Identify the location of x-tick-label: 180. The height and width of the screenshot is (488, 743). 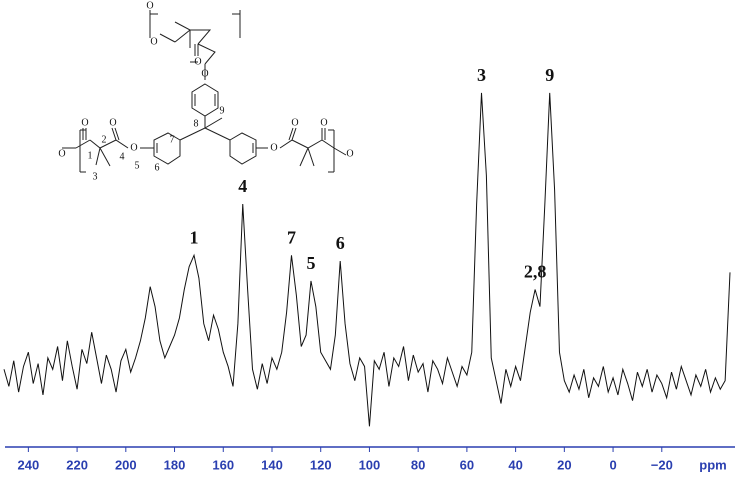
(175, 464).